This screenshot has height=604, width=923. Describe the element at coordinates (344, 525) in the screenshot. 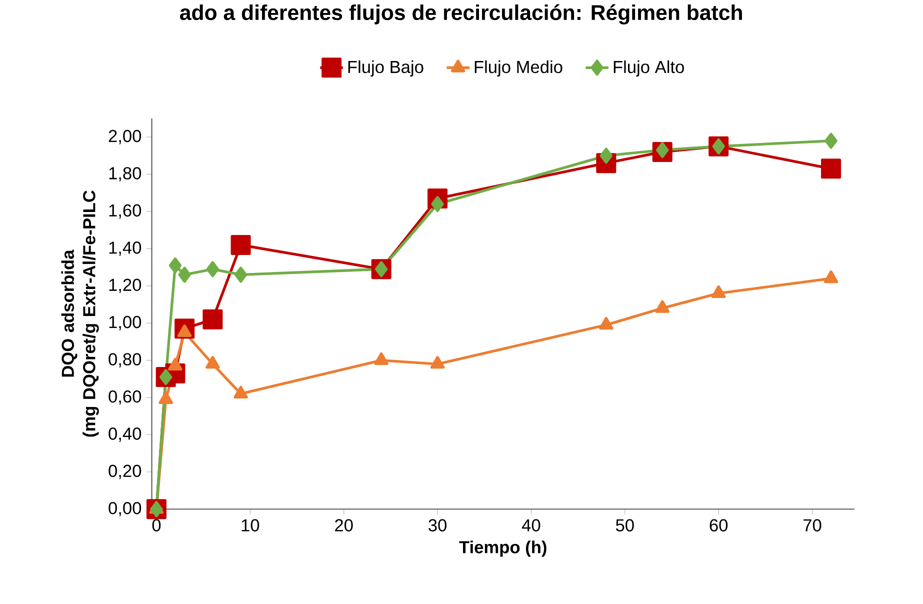

I see `x-tick-label: 20` at that location.